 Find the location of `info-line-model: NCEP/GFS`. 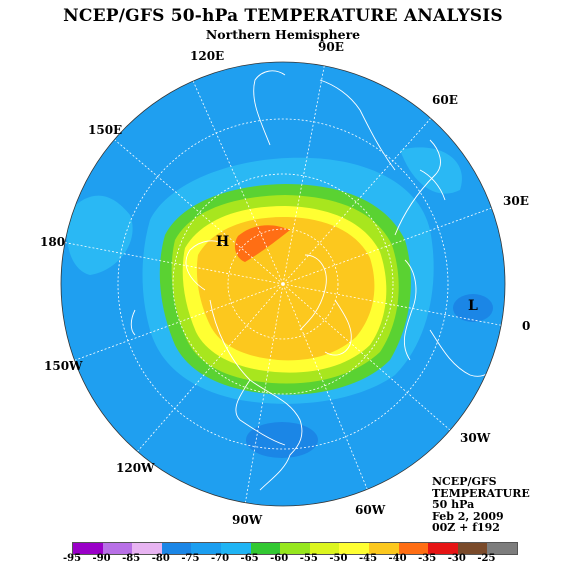

info-line-model: NCEP/GFS is located at coordinates (464, 481).